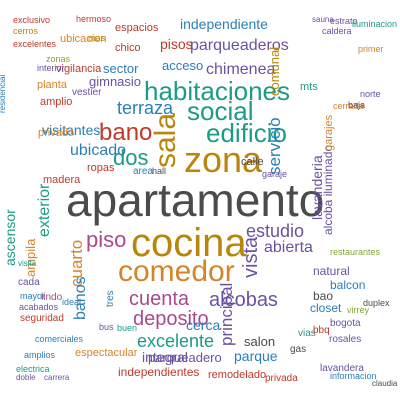  What do you see at coordinates (39, 307) in the screenshot?
I see `word-acabados: acabados` at bounding box center [39, 307].